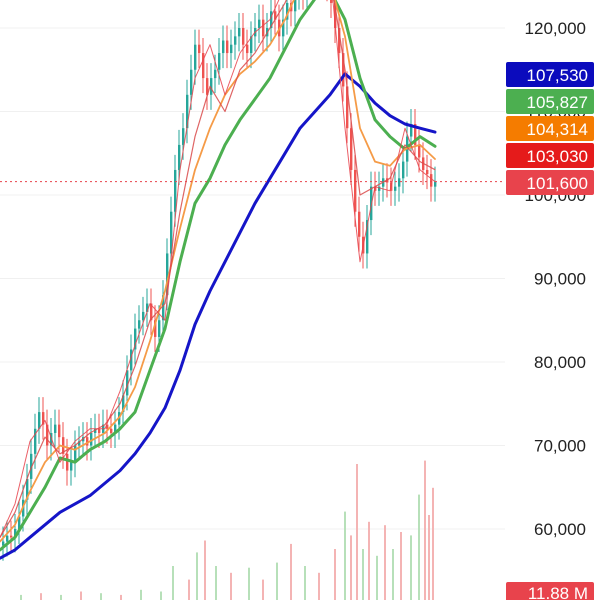 The width and height of the screenshot is (600, 600). What do you see at coordinates (555, 28) in the screenshot?
I see `price-tick-label: 120,000` at bounding box center [555, 28].